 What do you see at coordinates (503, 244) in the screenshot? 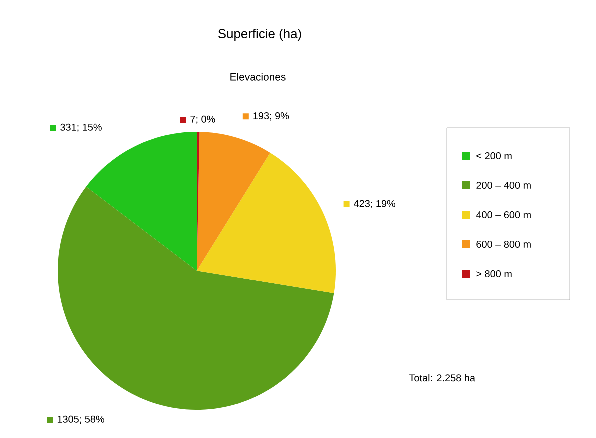
I see `legend-label: 600 – 800 m` at bounding box center [503, 244].